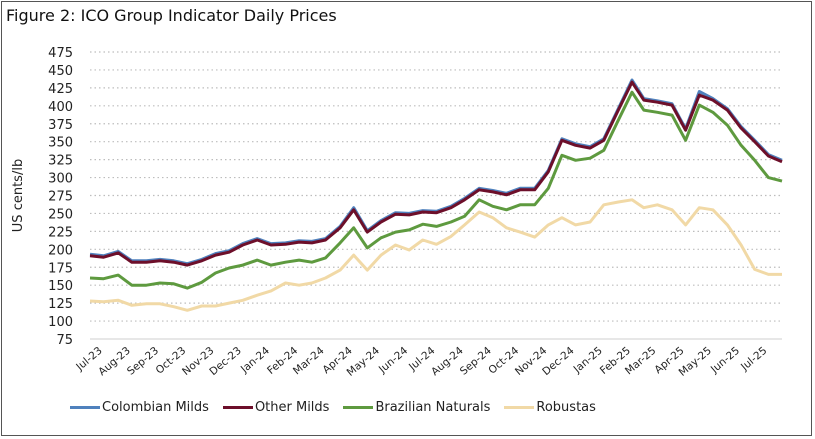  I want to click on y-axis-label: US cents/lb, so click(18, 195).